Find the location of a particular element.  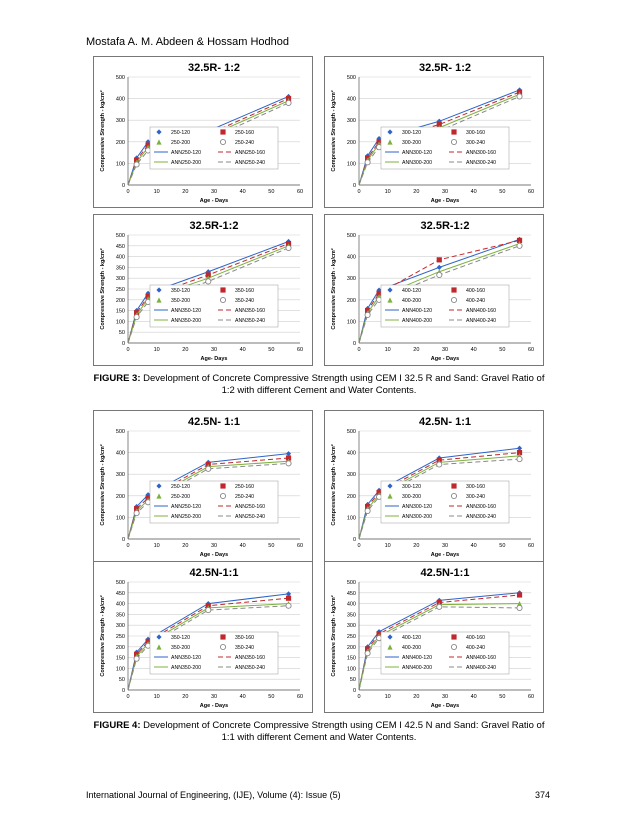

x-tick-label: 0 is located at coordinates (127, 546).